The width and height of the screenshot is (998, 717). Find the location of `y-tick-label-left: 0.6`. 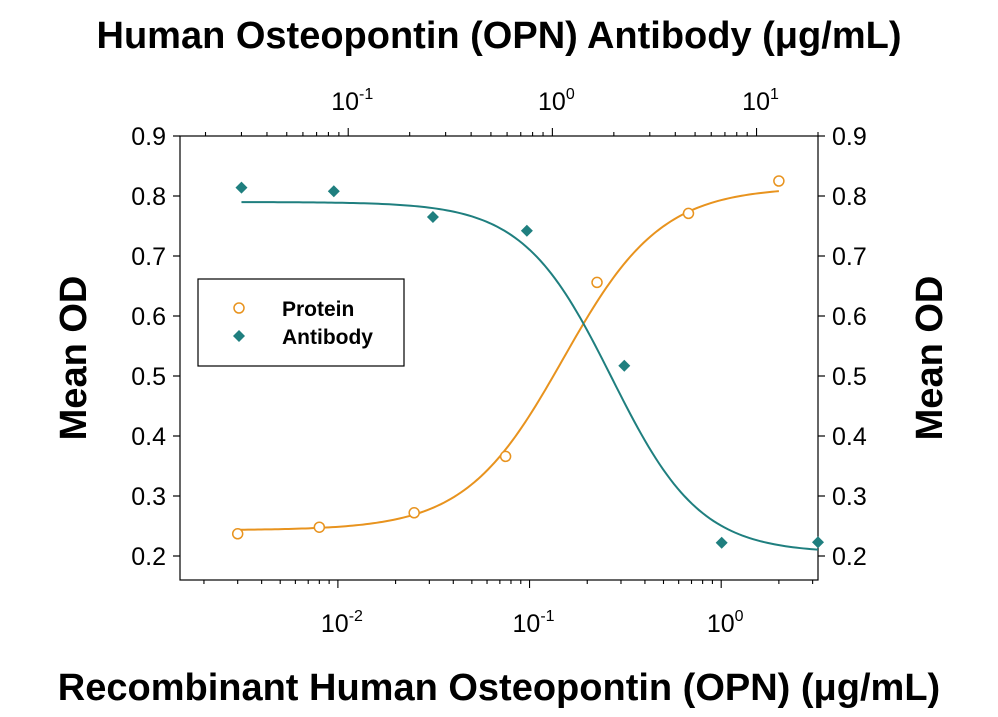

y-tick-label-left: 0.6 is located at coordinates (148, 317).